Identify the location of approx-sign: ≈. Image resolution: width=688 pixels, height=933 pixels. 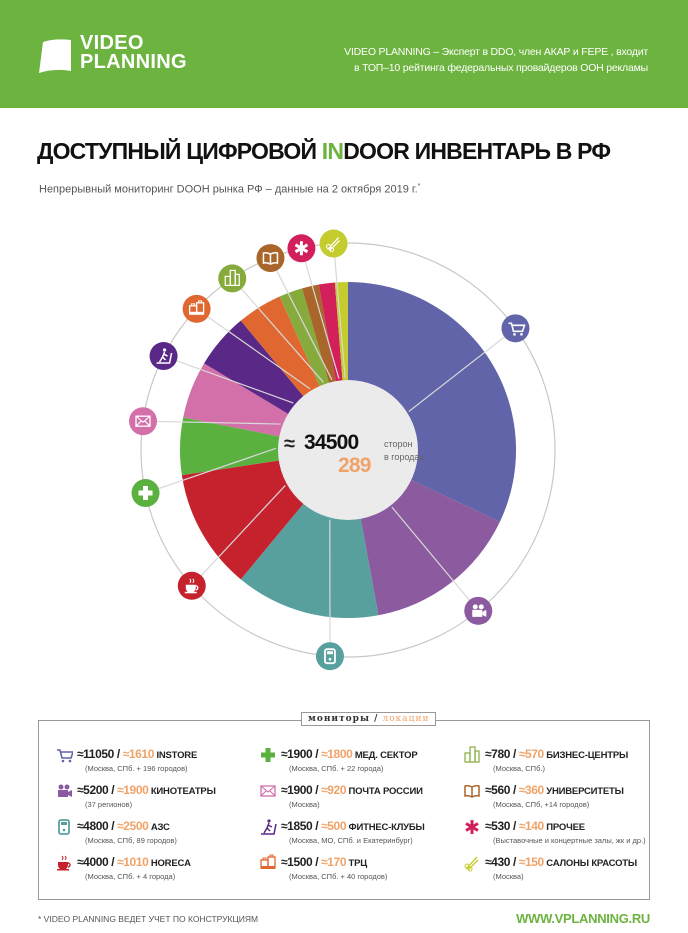
(289, 444).